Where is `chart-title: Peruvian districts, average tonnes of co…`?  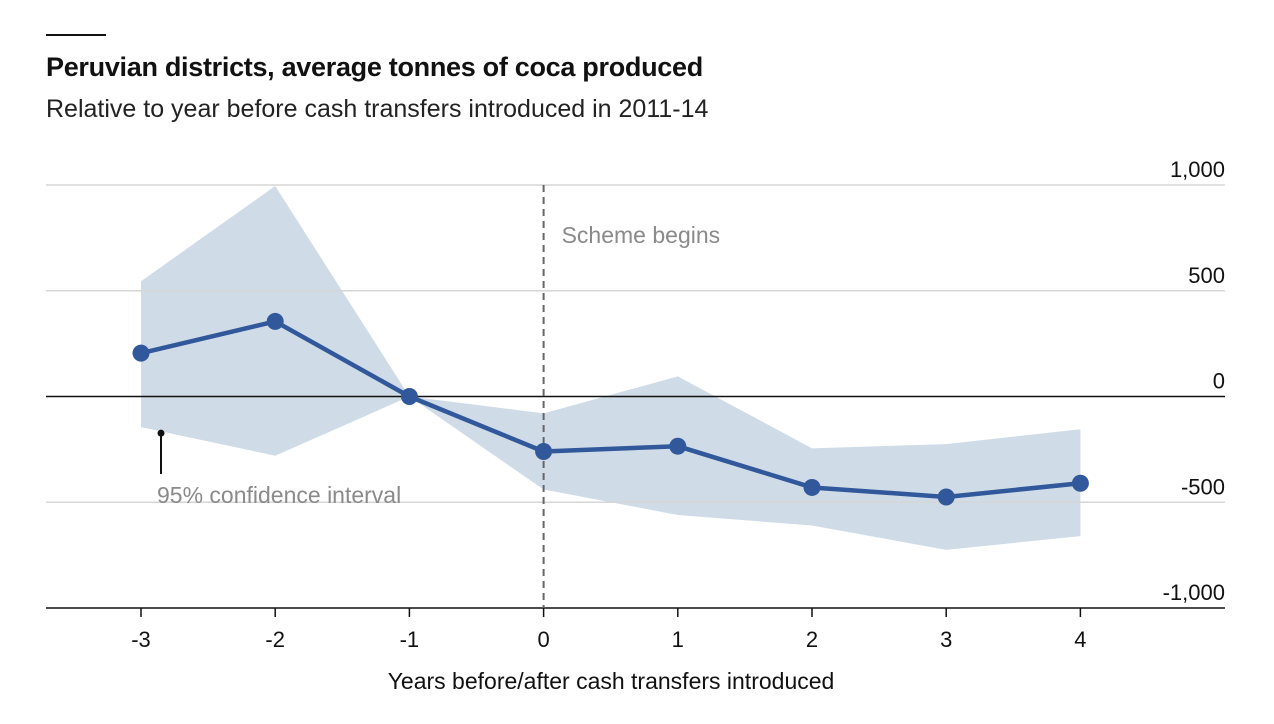
chart-title: Peruvian districts, average tonnes of co… is located at coordinates (374, 67).